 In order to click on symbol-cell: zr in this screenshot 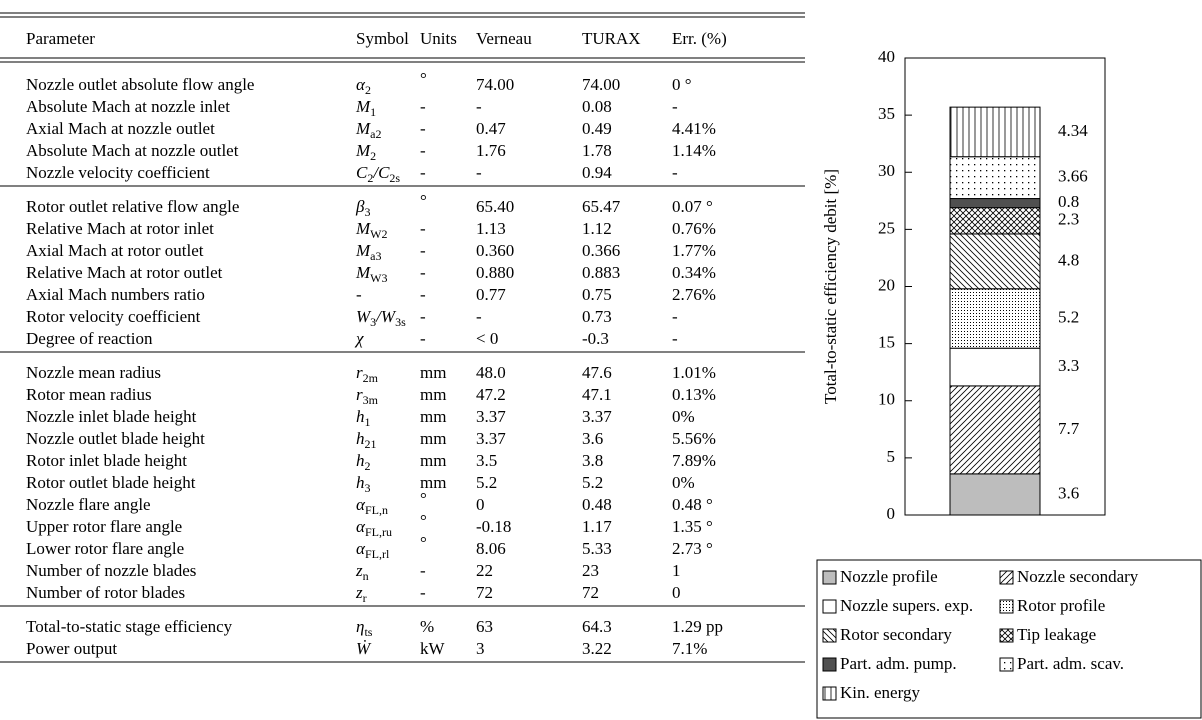, I will do `click(361, 594)`.